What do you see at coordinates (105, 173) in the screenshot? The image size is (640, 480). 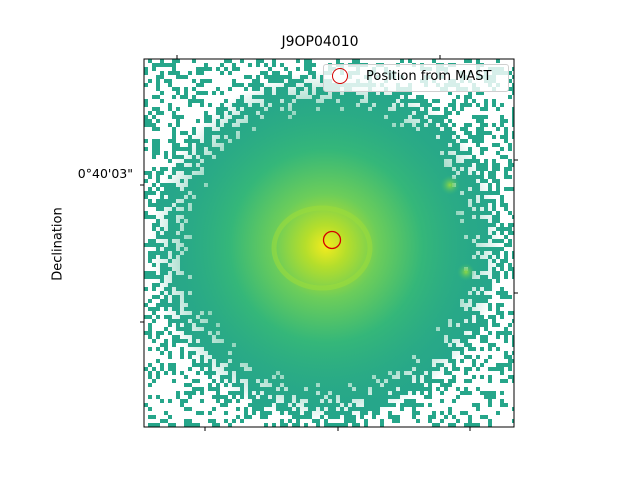 I see `y-tick-label: 0°40'03"` at bounding box center [105, 173].